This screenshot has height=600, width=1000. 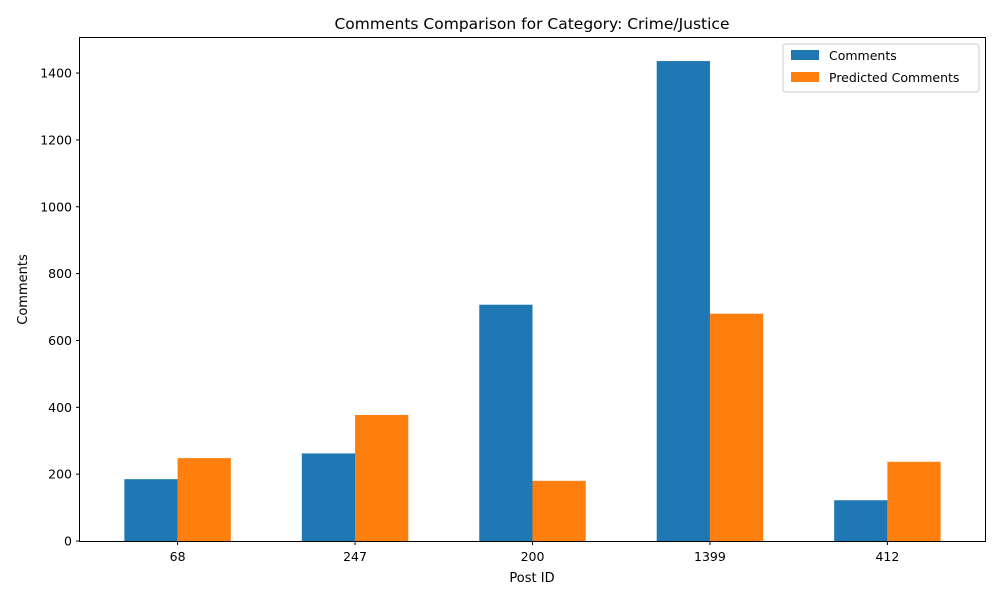 I want to click on legend-box, so click(x=881, y=68).